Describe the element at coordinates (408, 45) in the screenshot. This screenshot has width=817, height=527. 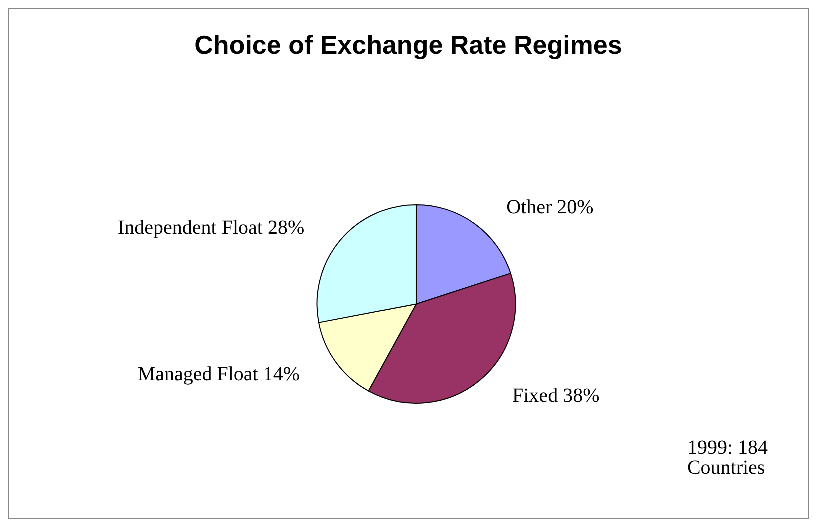
I see `chart-title: Choice of Exchange Rate Regimes` at that location.